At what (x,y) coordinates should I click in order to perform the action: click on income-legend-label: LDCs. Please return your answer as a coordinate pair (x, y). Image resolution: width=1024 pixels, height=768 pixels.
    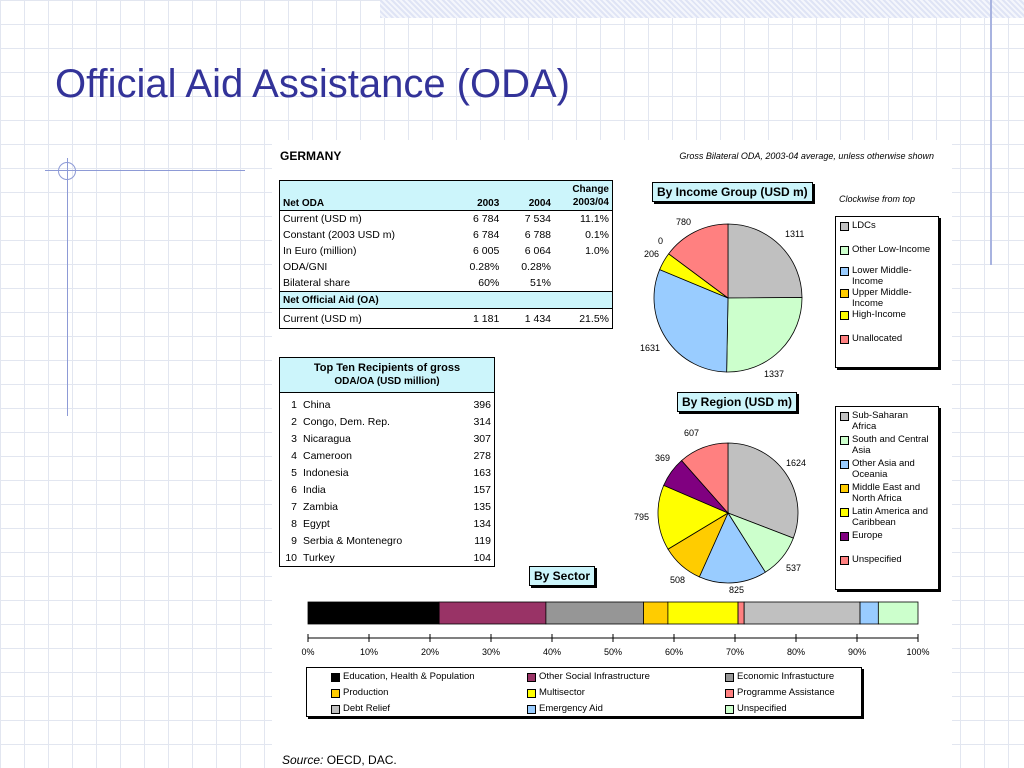
    Looking at the image, I should click on (864, 225).